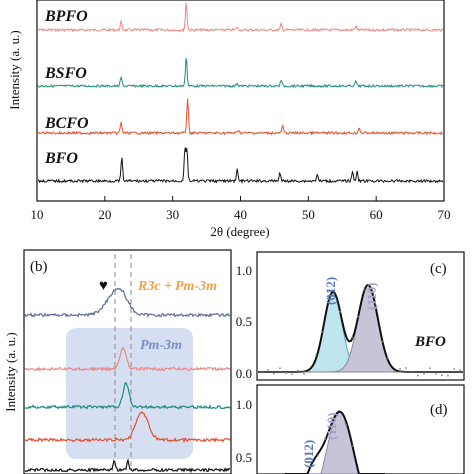  What do you see at coordinates (37, 214) in the screenshot?
I see `a-xtick-label: 10` at bounding box center [37, 214].